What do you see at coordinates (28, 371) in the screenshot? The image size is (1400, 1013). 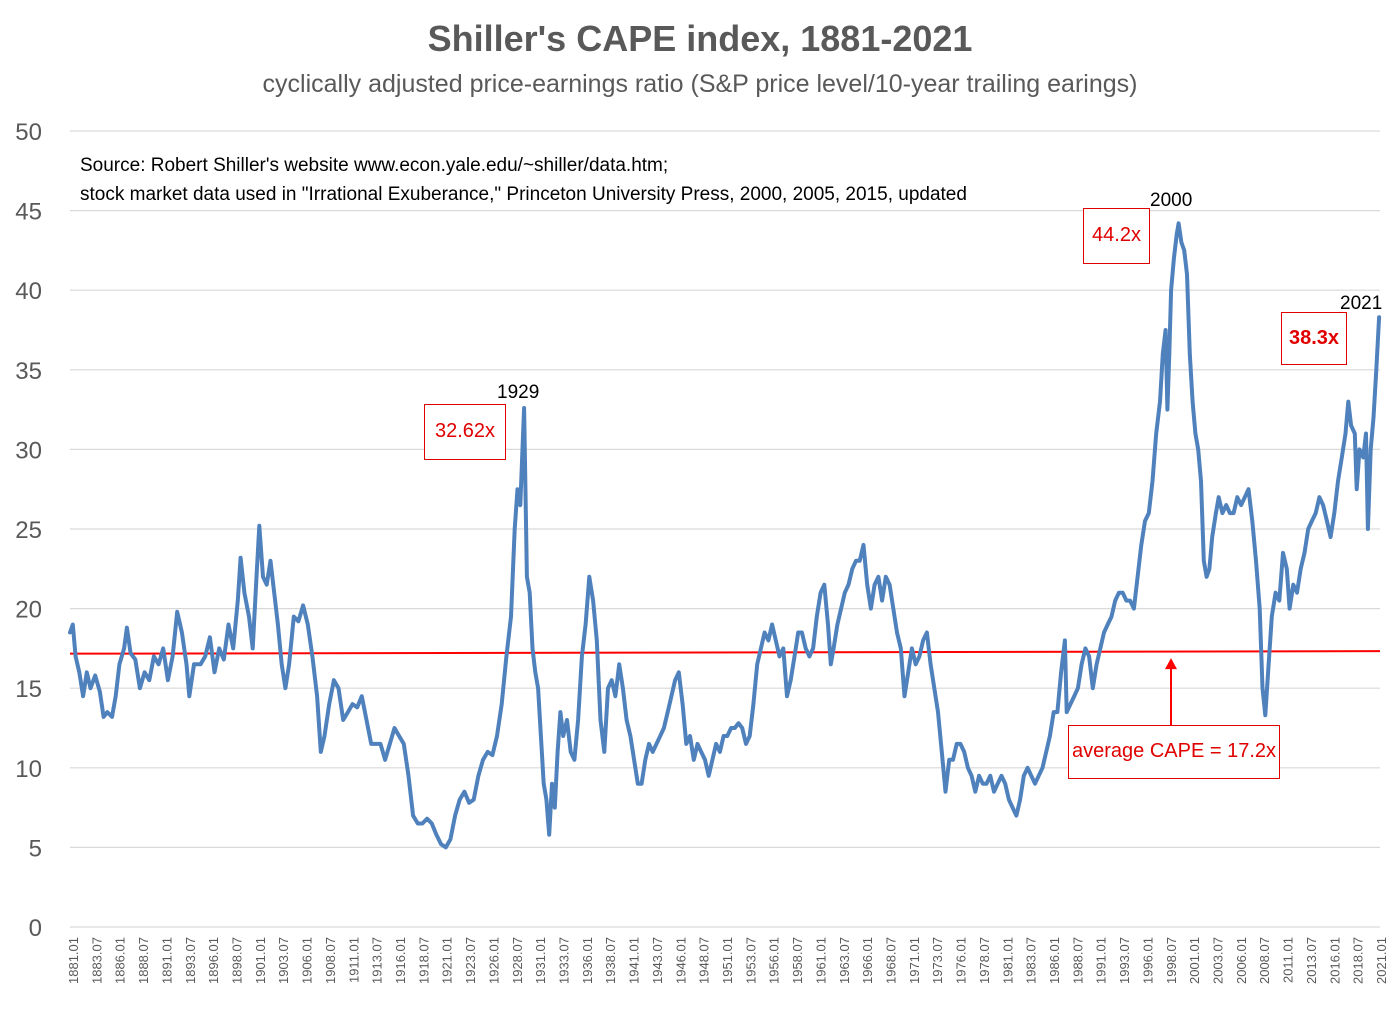 I see `y-tick-label: 35` at bounding box center [28, 371].